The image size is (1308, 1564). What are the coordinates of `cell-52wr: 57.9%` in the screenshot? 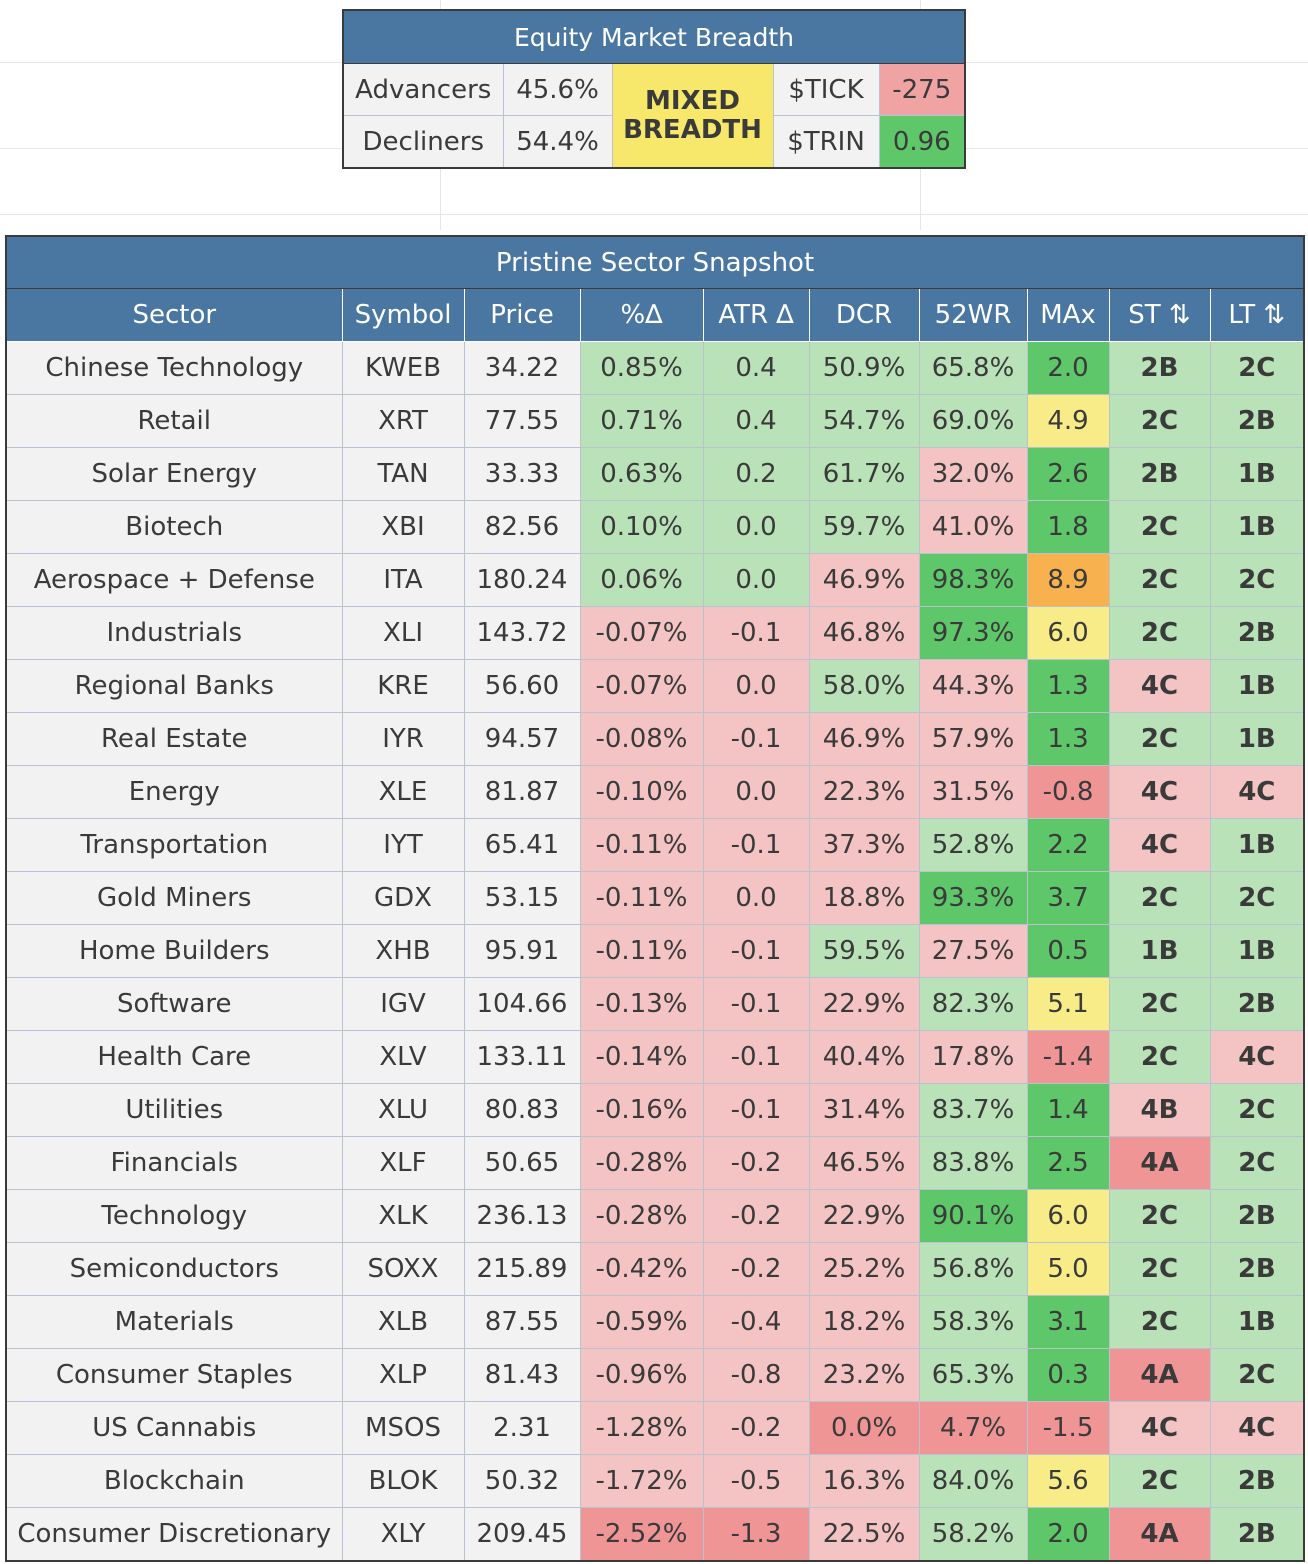 It's located at (973, 739).